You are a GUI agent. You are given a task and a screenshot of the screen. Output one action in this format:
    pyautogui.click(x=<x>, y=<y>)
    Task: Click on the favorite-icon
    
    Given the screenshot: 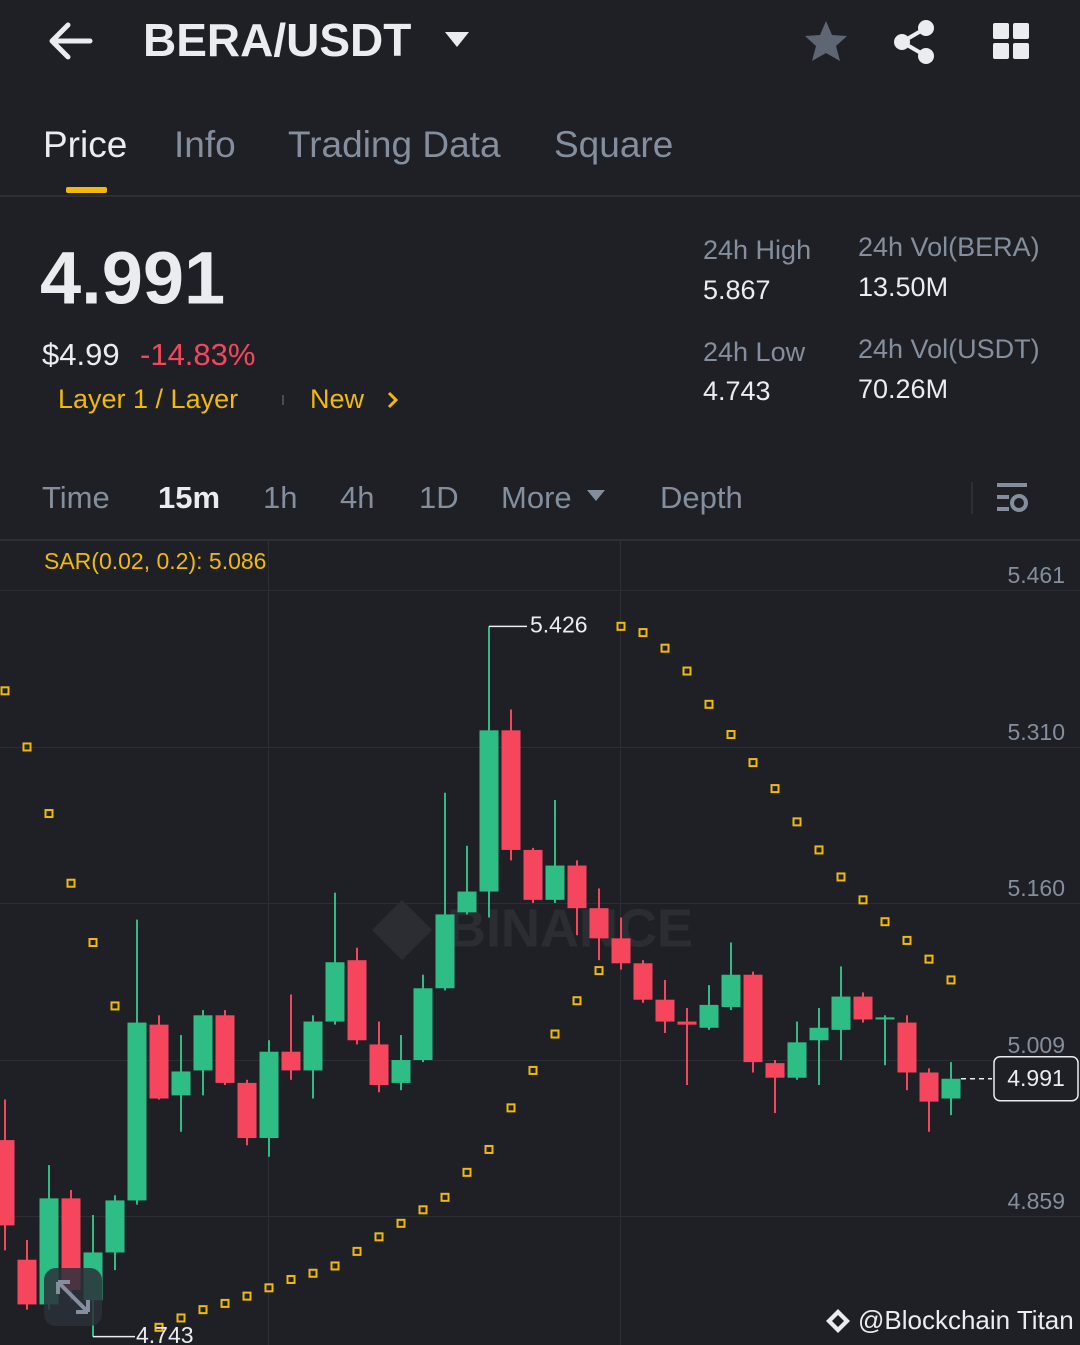 What is the action you would take?
    pyautogui.click(x=826, y=41)
    